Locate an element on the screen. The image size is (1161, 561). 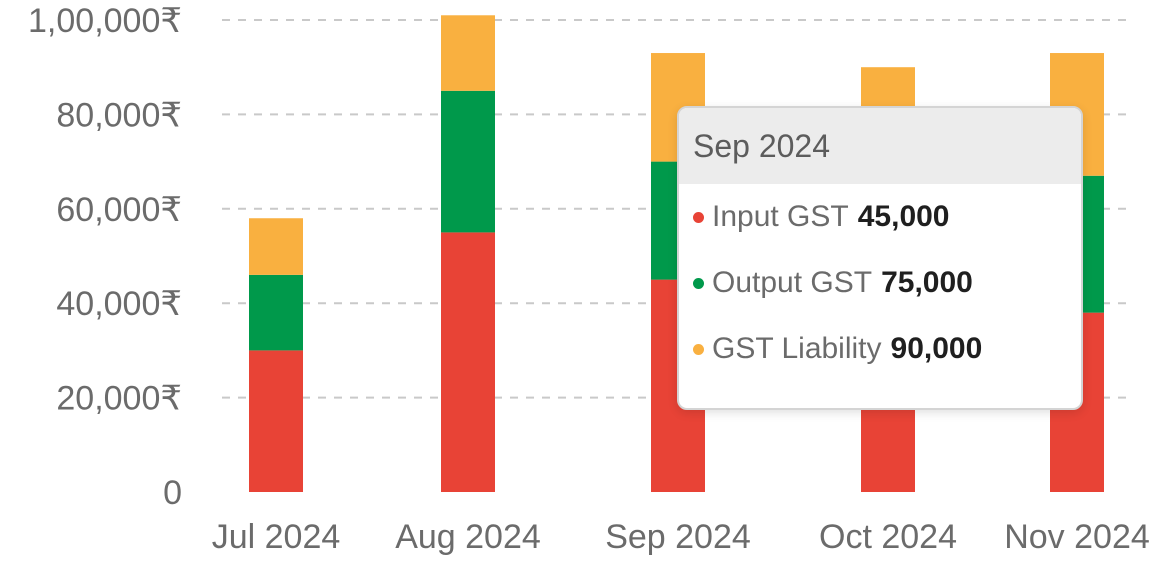
y-tick-label: 80,000₹ is located at coordinates (119, 115).